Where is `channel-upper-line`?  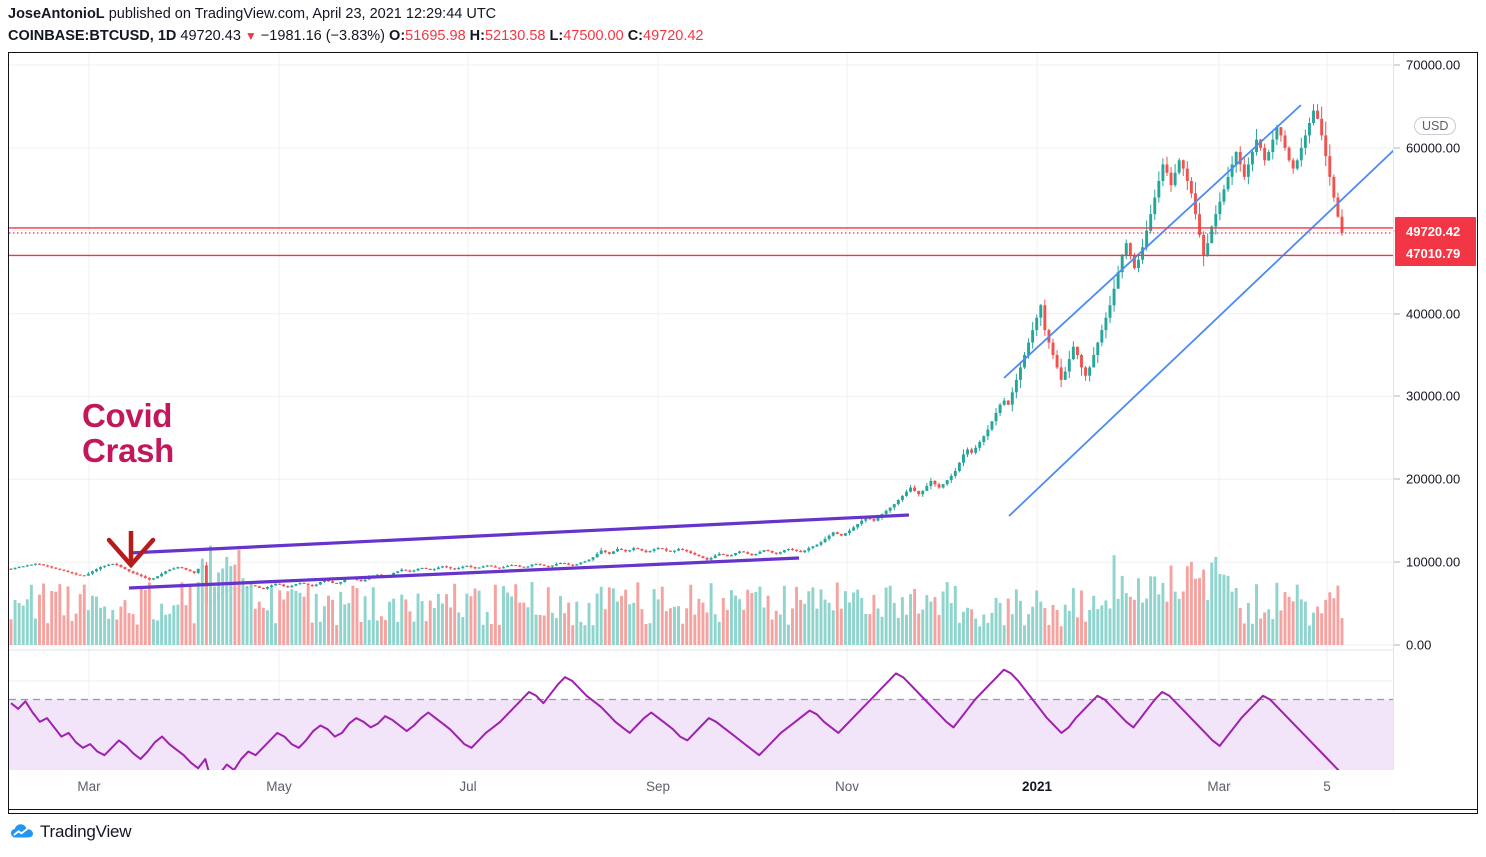 channel-upper-line is located at coordinates (1152, 241).